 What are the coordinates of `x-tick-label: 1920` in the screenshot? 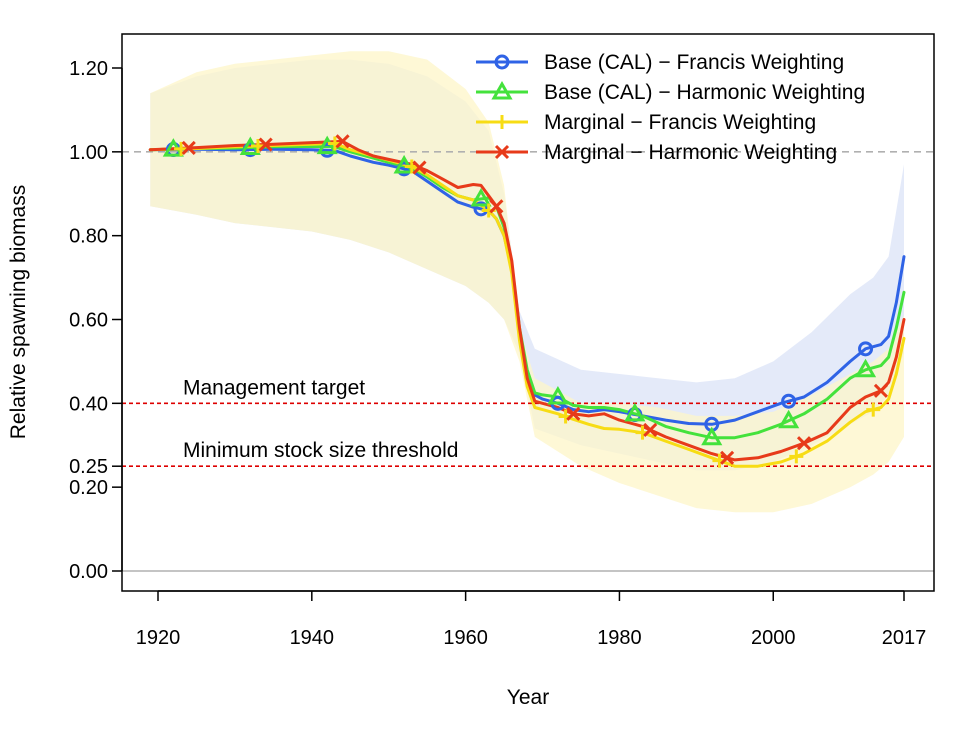 It's located at (158, 638).